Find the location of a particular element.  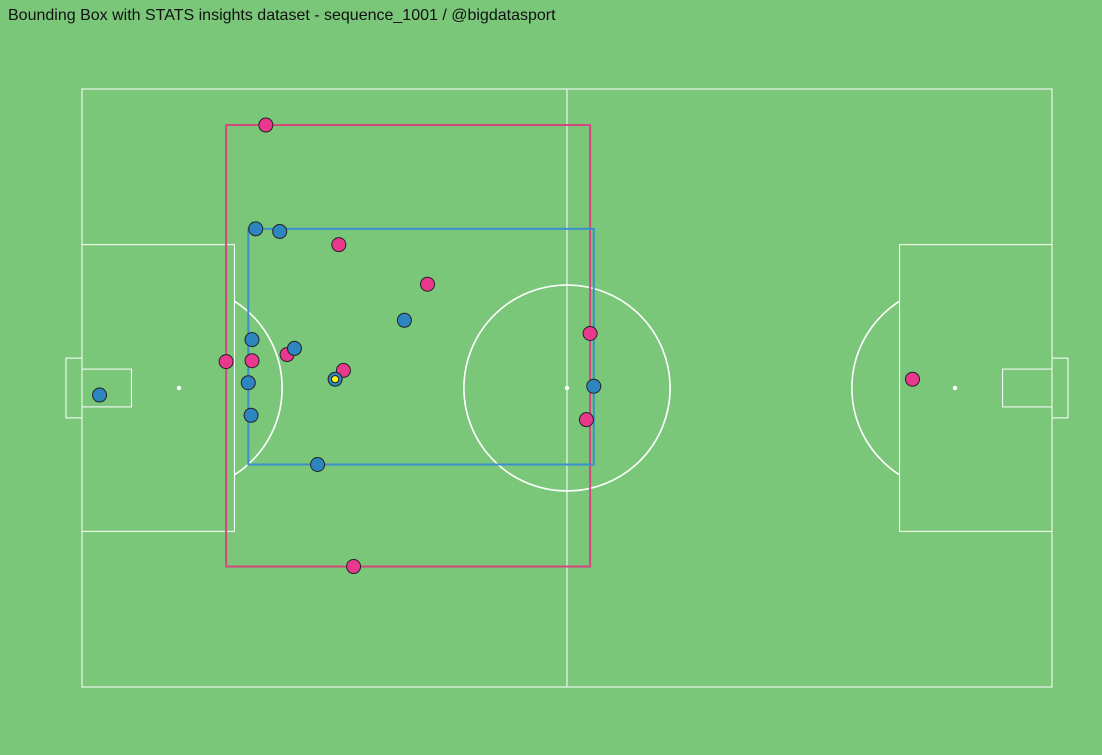

goal-left is located at coordinates (74, 388).